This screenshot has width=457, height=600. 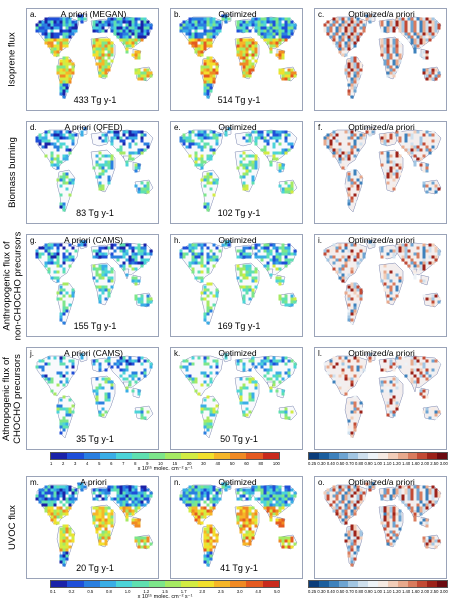 What do you see at coordinates (380, 172) in the screenshot?
I see `map-panel: f. Optimized/a priori` at bounding box center [380, 172].